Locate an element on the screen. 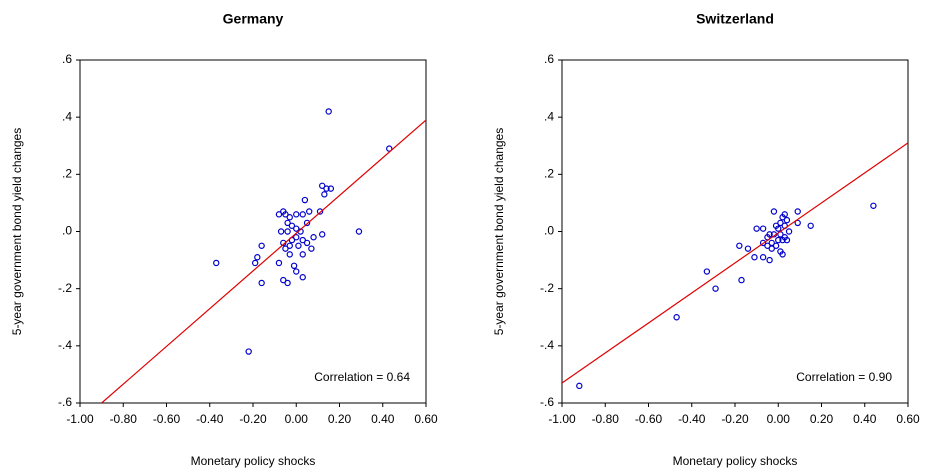 The height and width of the screenshot is (473, 930). x-tick-label: -1.00 is located at coordinates (562, 419).